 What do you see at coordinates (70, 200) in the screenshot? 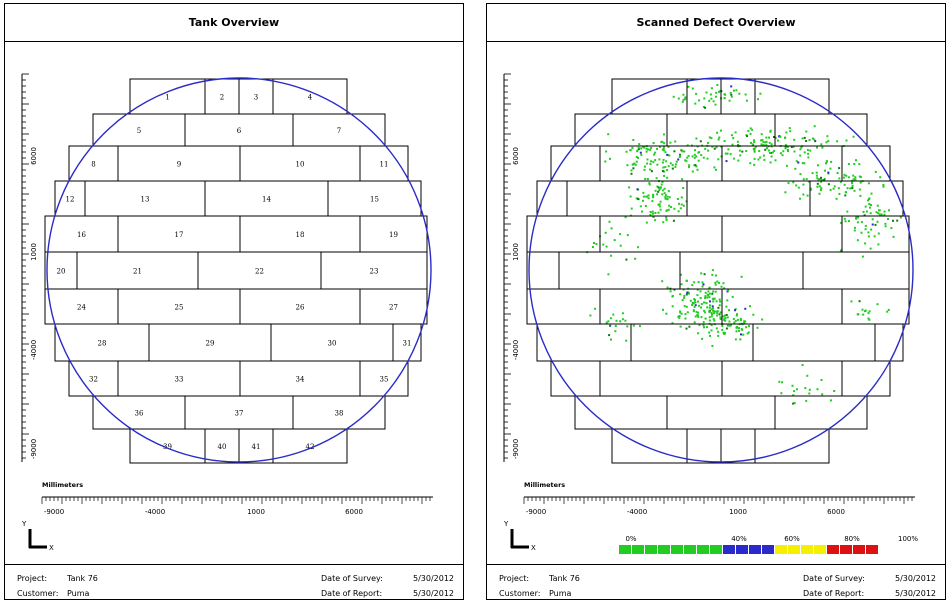
I see `plate-number: 12` at bounding box center [70, 200].